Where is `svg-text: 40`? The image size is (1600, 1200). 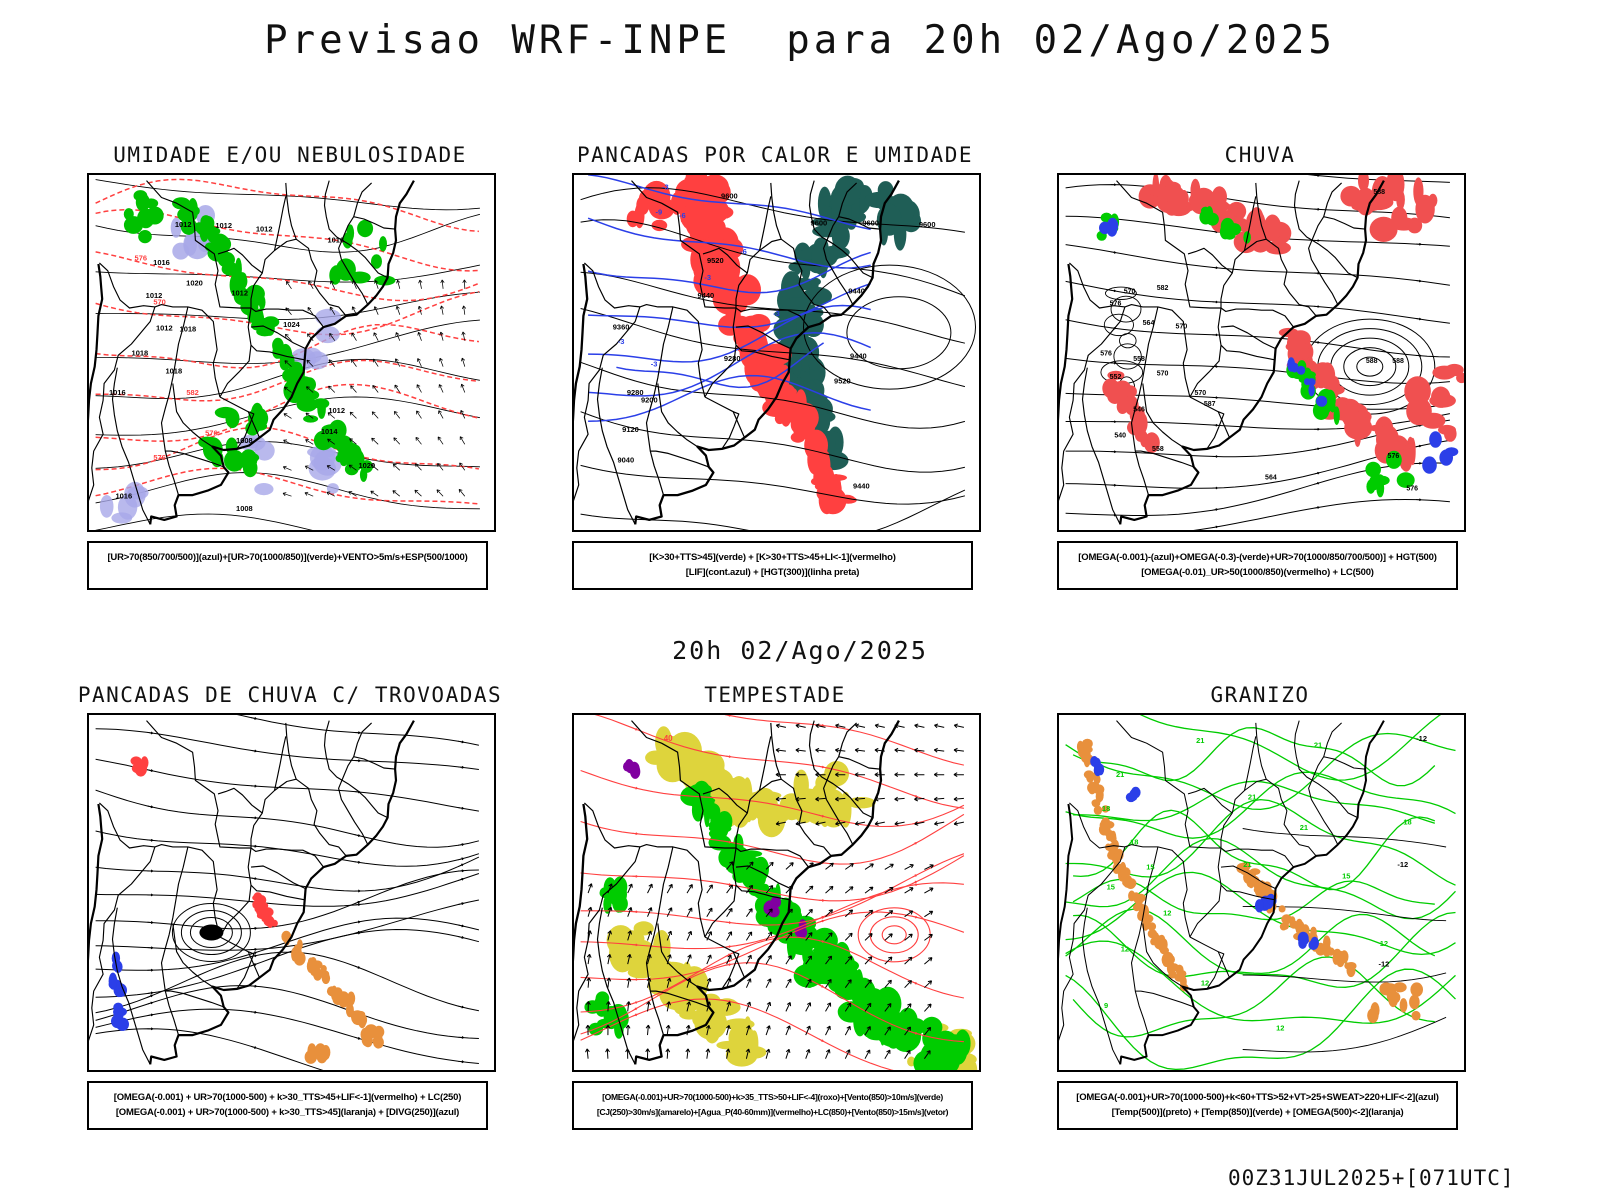
svg-text: 40 is located at coordinates (668, 738).